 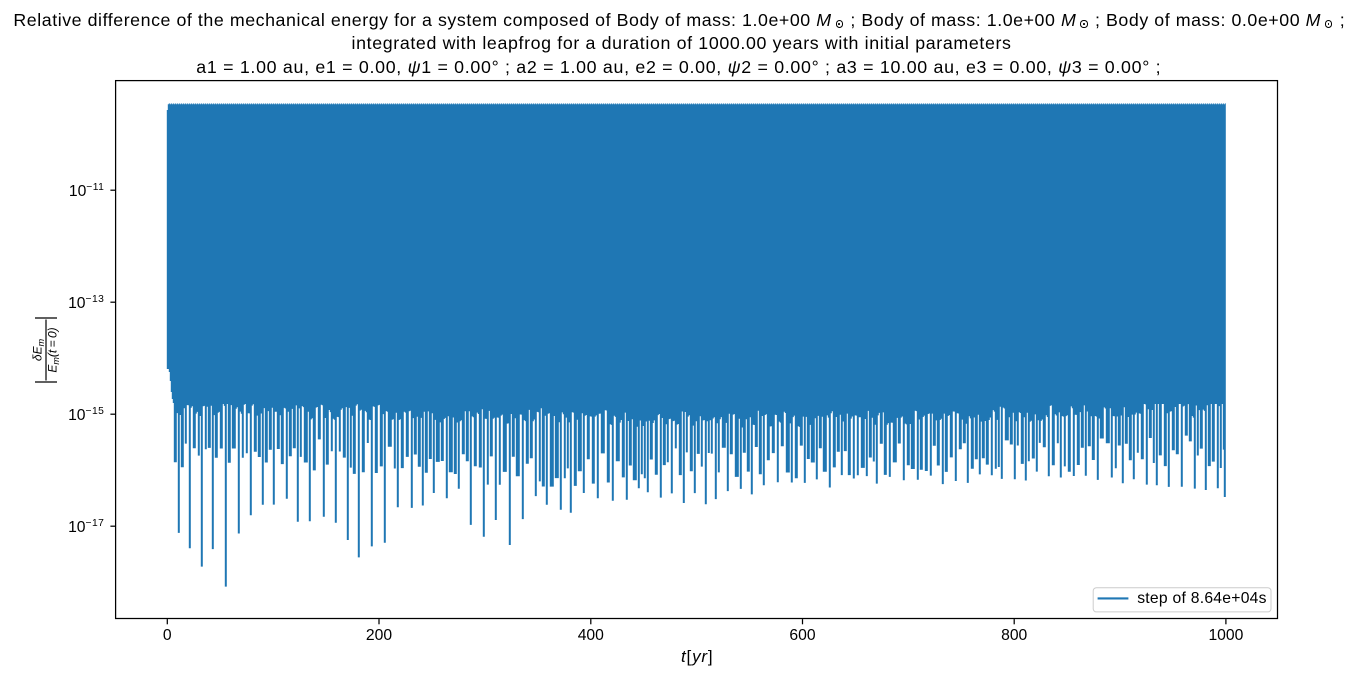 I want to click on svg-text: Em(t = 0), so click(x=54, y=349).